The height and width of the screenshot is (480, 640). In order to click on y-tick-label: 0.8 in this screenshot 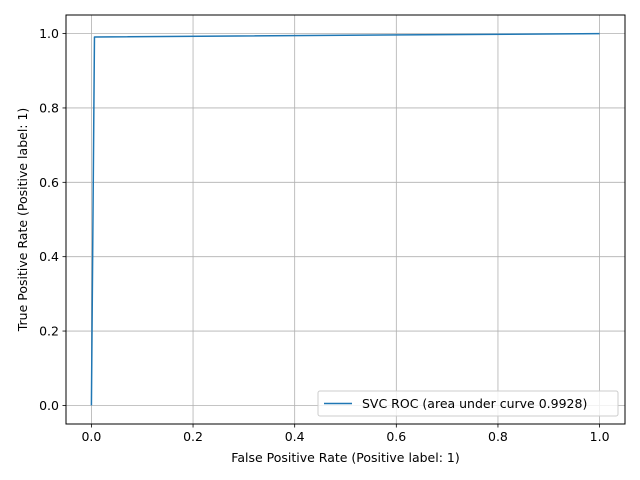, I will do `click(49, 107)`.